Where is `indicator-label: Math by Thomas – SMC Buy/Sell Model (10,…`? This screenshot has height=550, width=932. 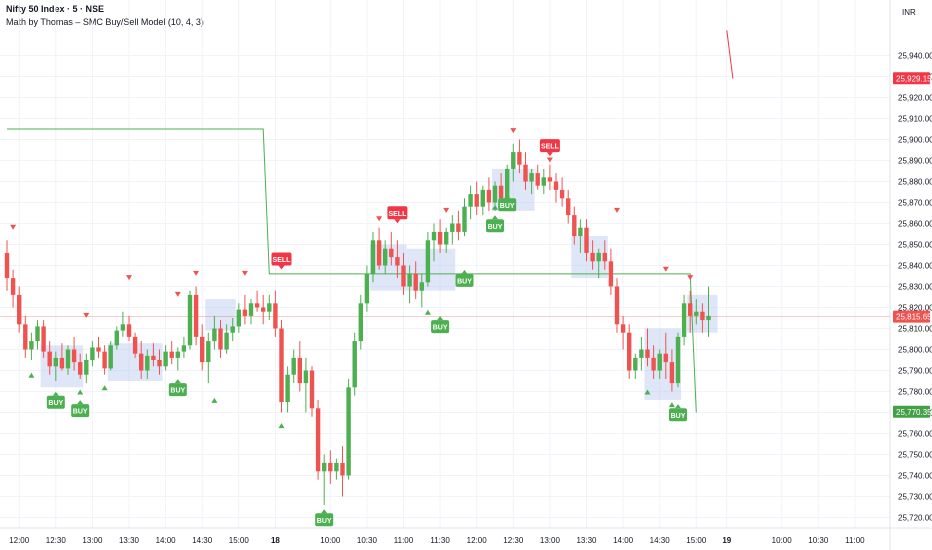 indicator-label: Math by Thomas – SMC Buy/Sell Model (10,… is located at coordinates (105, 22).